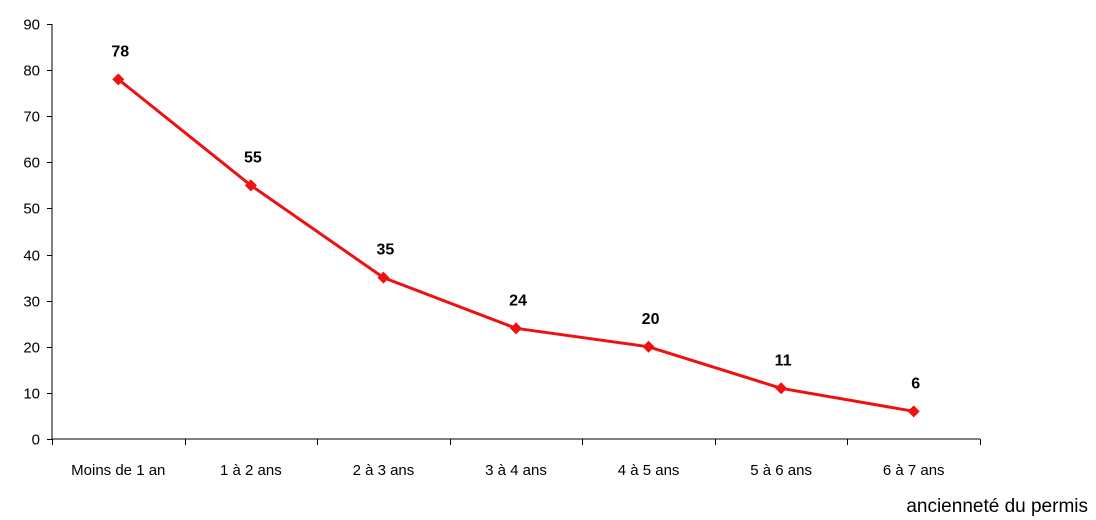  Describe the element at coordinates (783, 360) in the screenshot. I see `data-label: 11` at that location.